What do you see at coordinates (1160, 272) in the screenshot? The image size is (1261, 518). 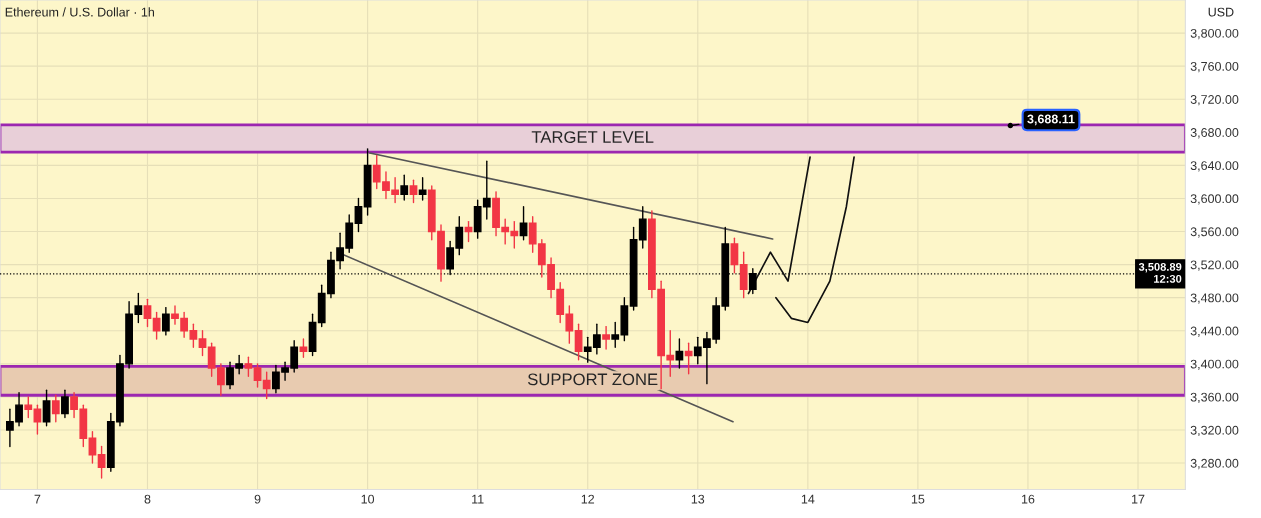 I see `ref-line-label: 3,508.89 12:30` at bounding box center [1160, 272].